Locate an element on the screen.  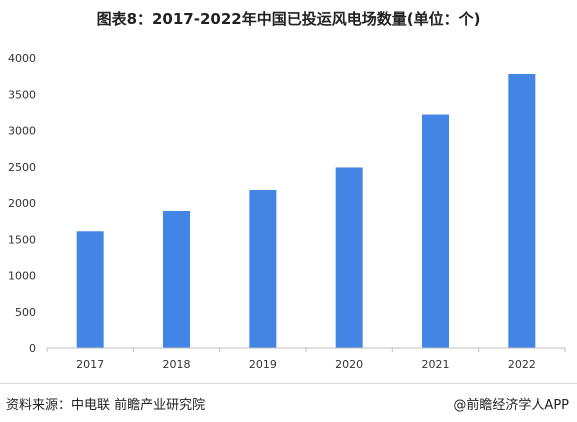
y-tick-label: 2000 is located at coordinates (22, 203).